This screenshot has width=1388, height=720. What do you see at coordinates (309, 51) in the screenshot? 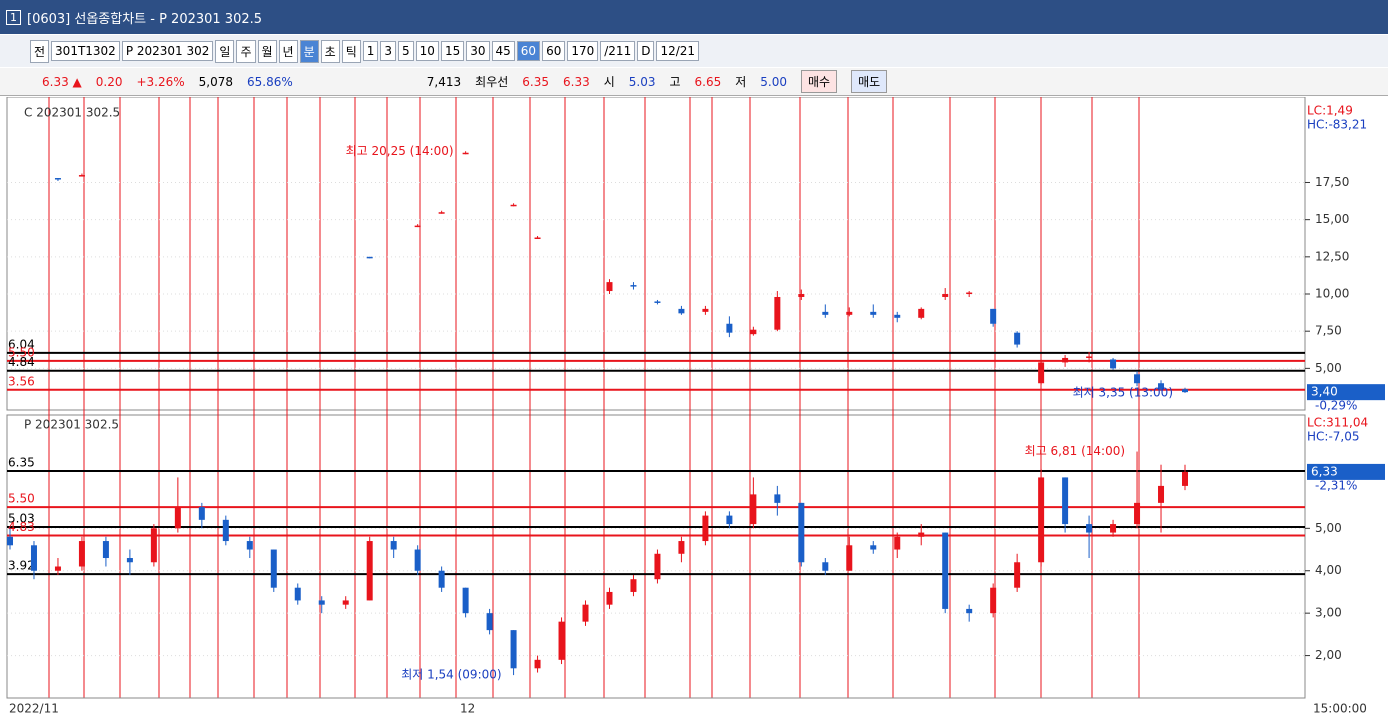
I see `toolbar-item: 분` at bounding box center [309, 51].